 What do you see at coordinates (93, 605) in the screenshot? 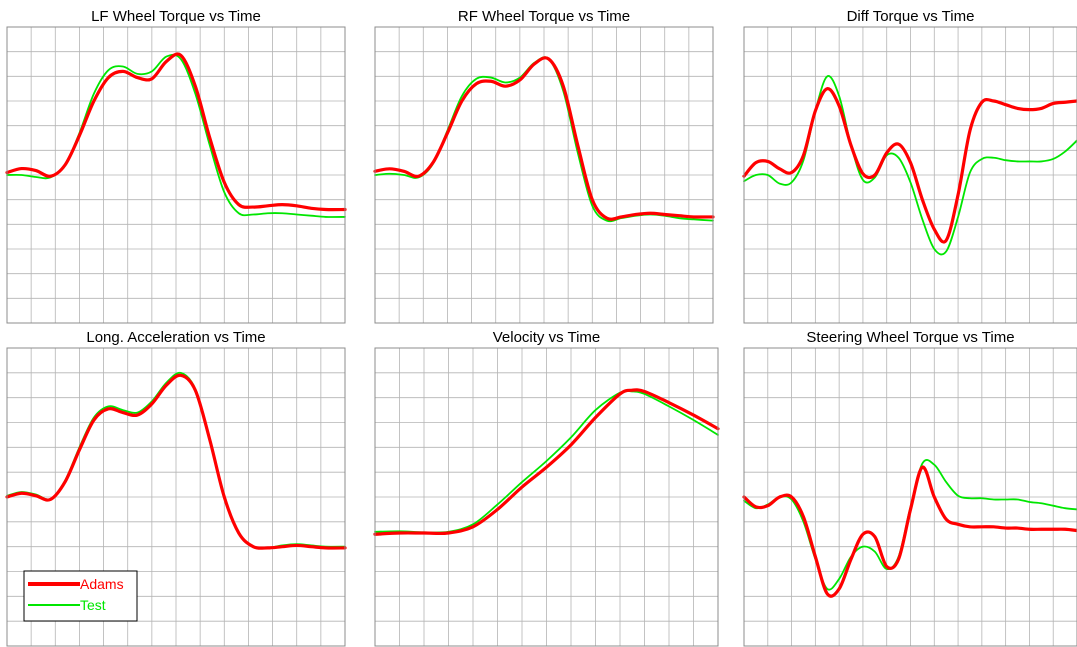
I see `legend-label-test: Test` at bounding box center [93, 605].